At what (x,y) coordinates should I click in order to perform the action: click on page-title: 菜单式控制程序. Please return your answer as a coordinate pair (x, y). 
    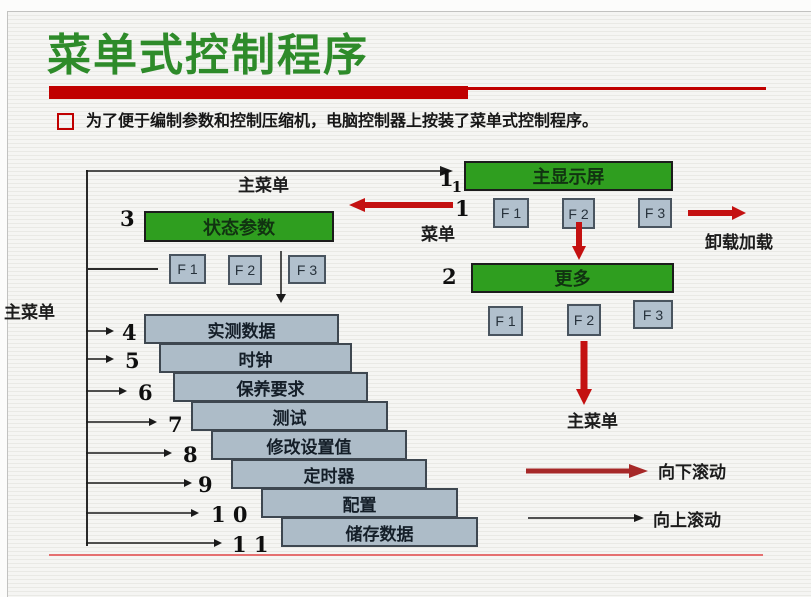
    Looking at the image, I should click on (208, 55).